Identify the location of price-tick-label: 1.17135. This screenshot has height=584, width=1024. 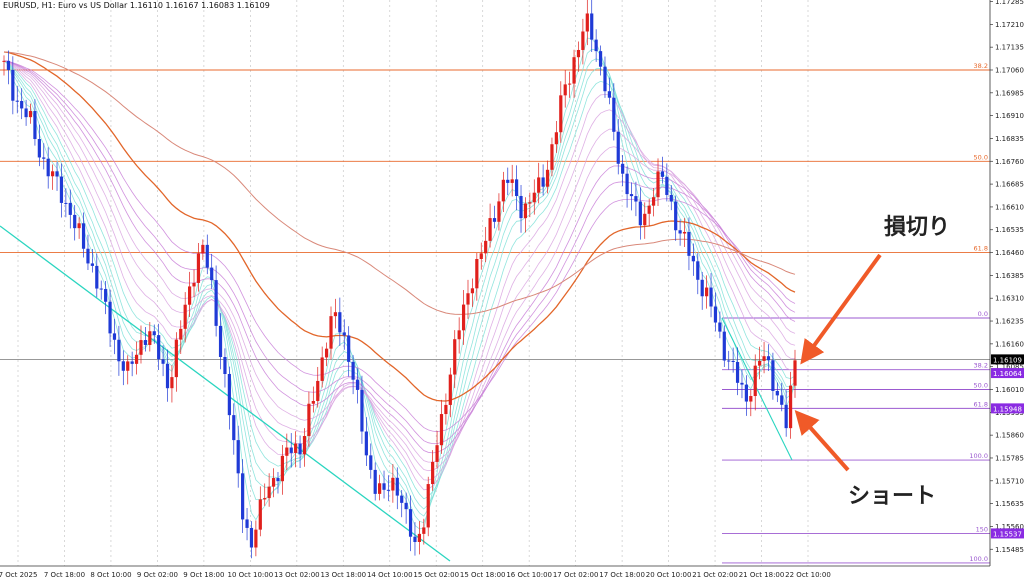
(1009, 48).